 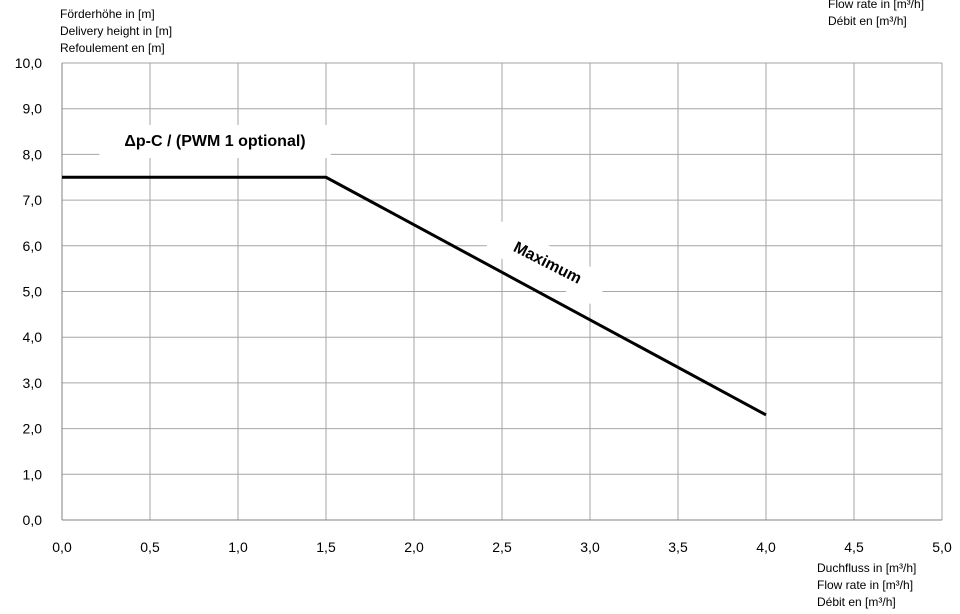 What do you see at coordinates (33, 520) in the screenshot?
I see `y-tick-label: 0,0` at bounding box center [33, 520].